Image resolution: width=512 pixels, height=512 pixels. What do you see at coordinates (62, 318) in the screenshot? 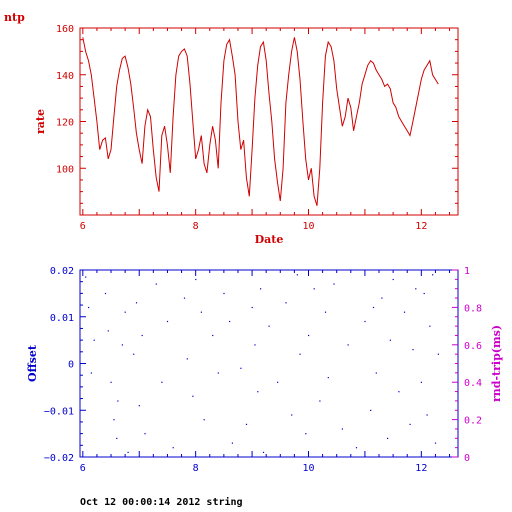
I see `y-tick-label: 0.01` at bounding box center [62, 318].